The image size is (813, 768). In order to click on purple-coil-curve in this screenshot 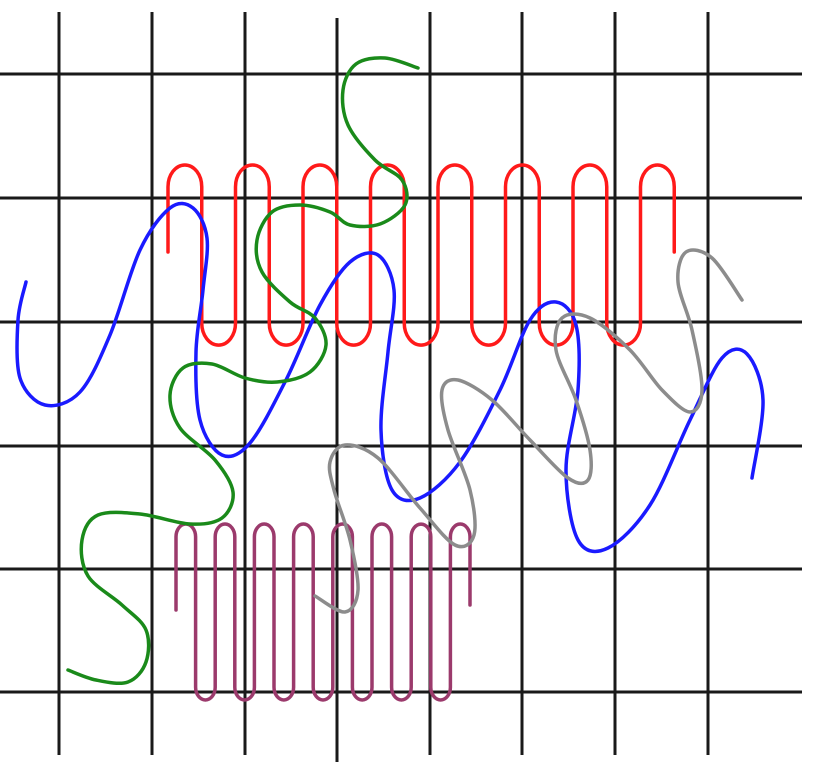, I will do `click(323, 612)`.